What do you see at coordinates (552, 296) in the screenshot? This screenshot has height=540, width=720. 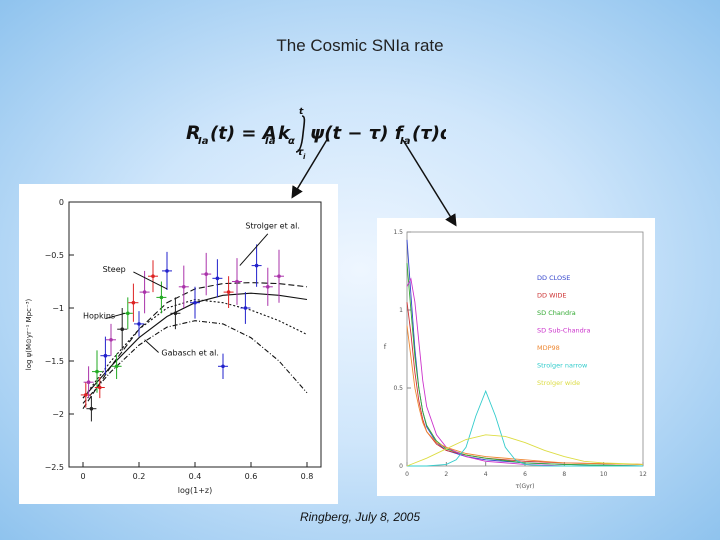 I see `legend-entry: DD WIDE` at bounding box center [552, 296].